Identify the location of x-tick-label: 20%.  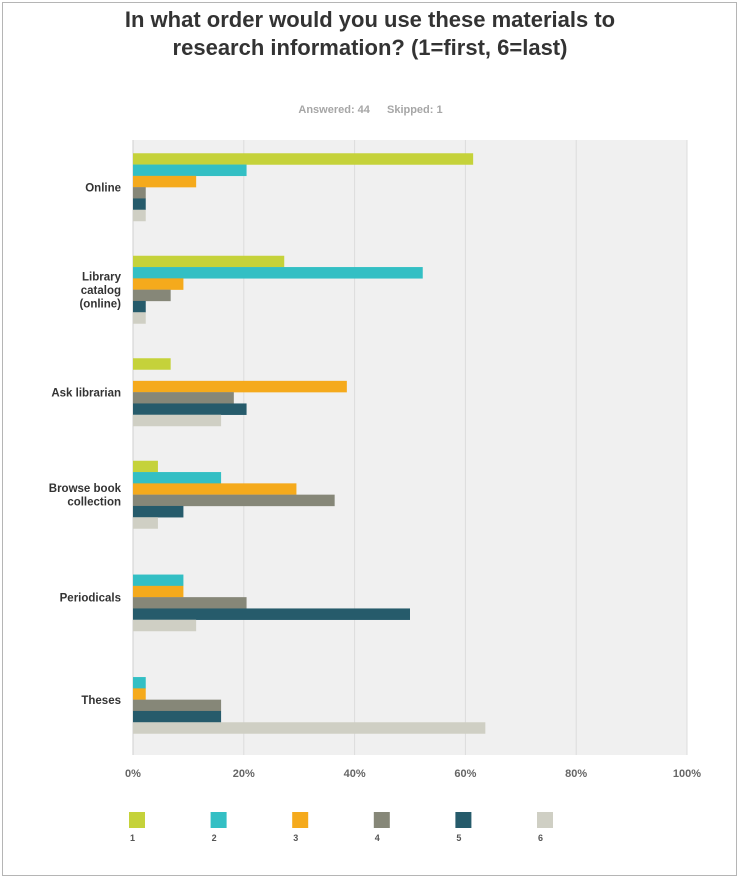
(244, 774).